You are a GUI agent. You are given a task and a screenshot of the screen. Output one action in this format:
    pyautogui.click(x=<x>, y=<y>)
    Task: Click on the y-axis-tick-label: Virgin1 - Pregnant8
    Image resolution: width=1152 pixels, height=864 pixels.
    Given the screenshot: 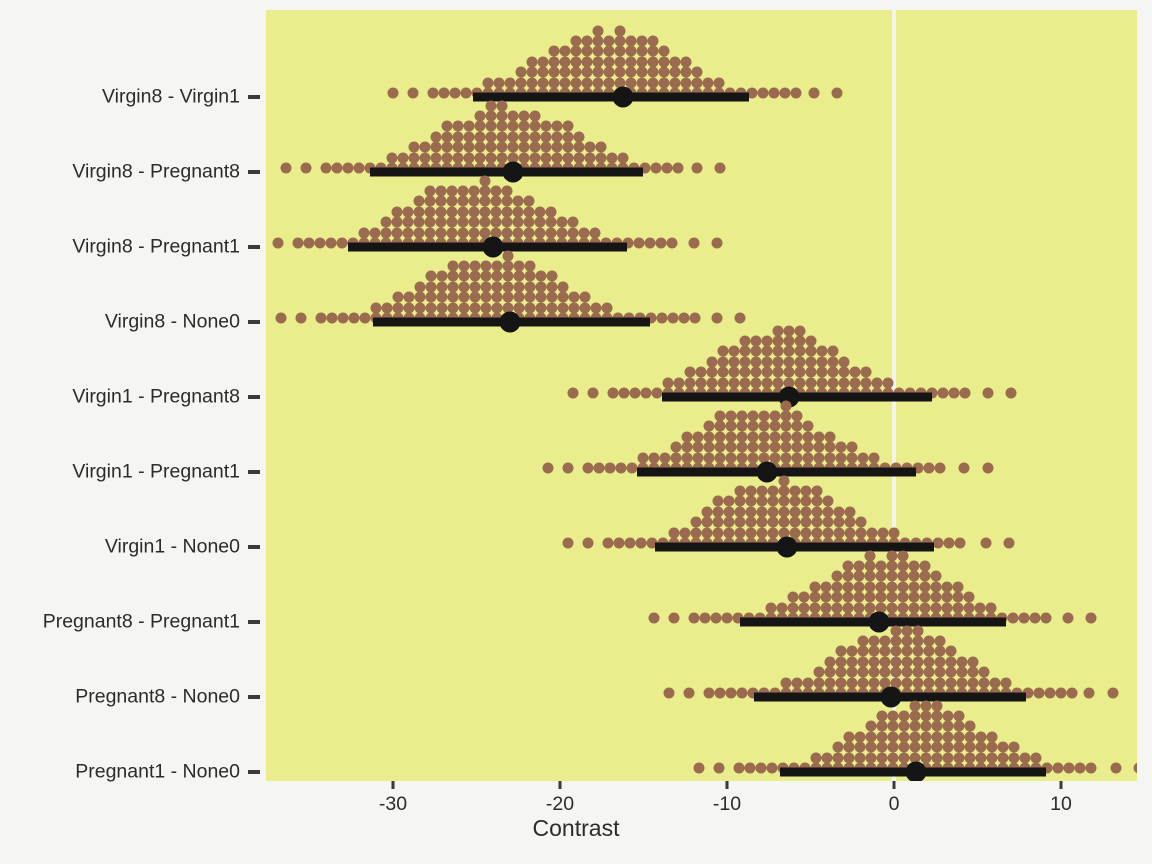 What is the action you would take?
    pyautogui.click(x=156, y=396)
    